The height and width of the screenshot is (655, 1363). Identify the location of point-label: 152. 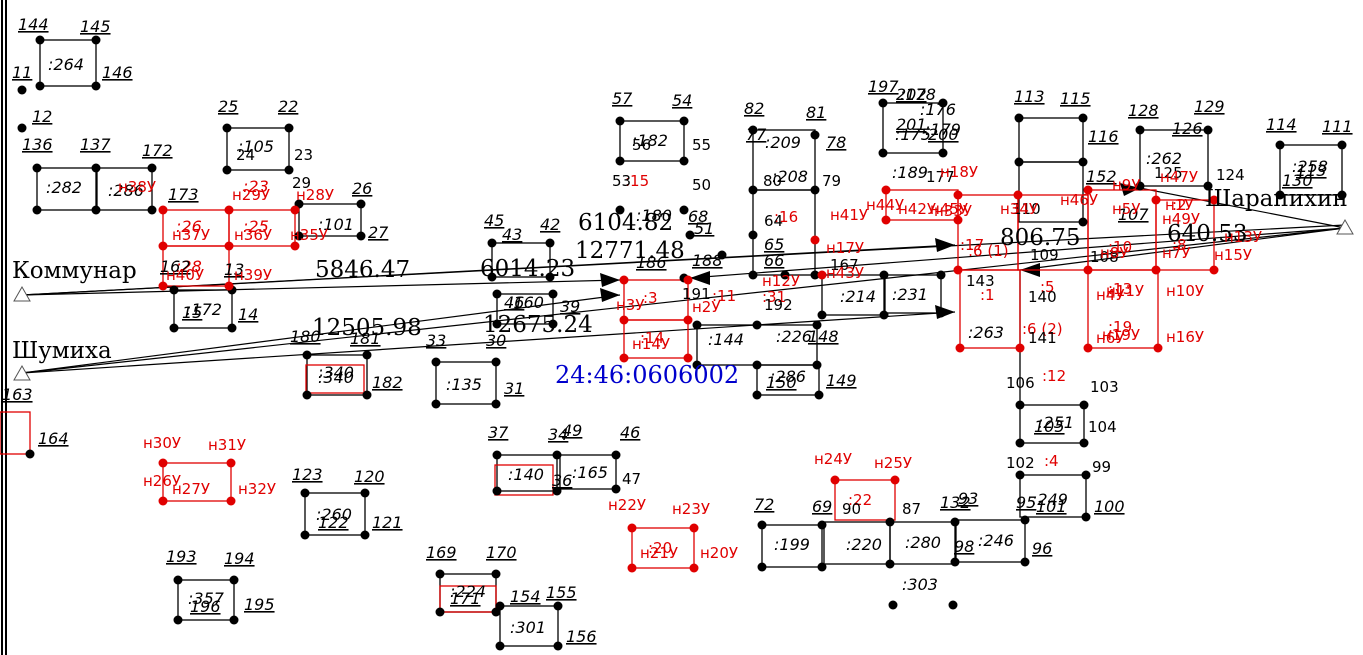
(1101, 176).